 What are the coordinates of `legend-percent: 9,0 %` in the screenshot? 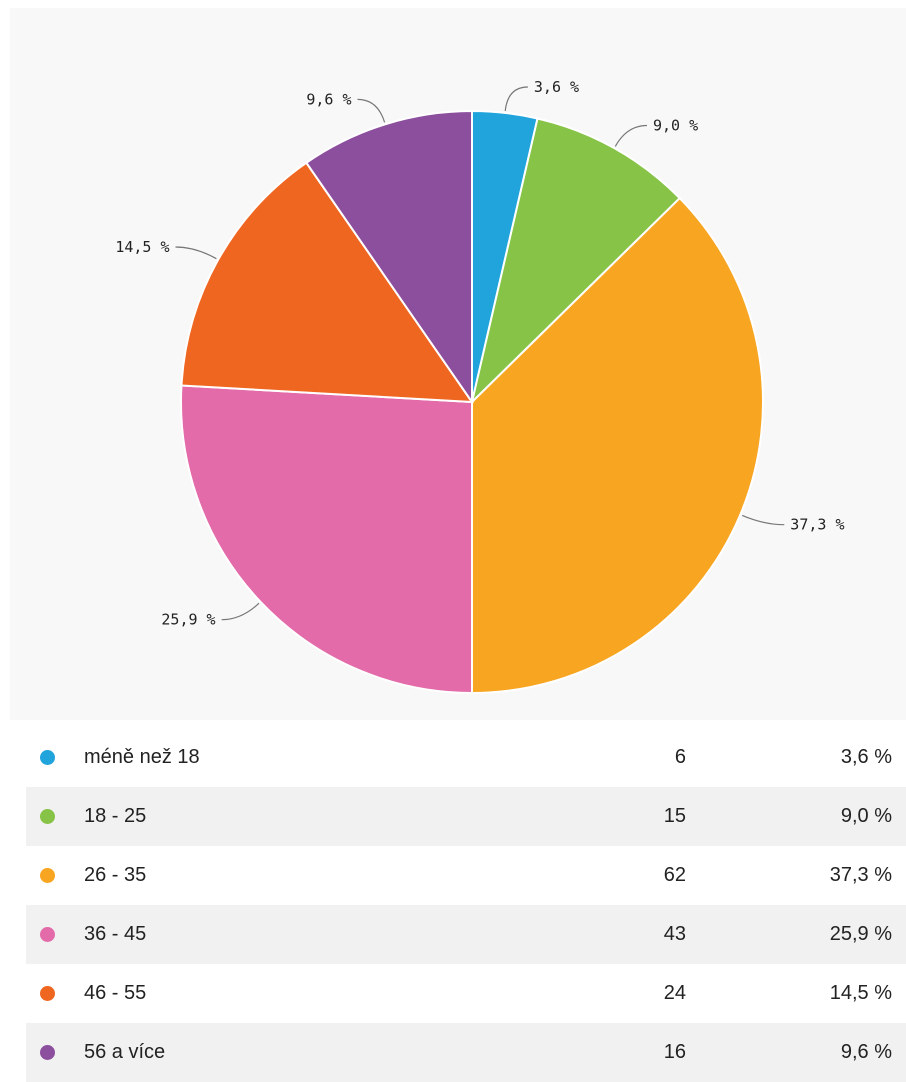 It's located at (866, 816).